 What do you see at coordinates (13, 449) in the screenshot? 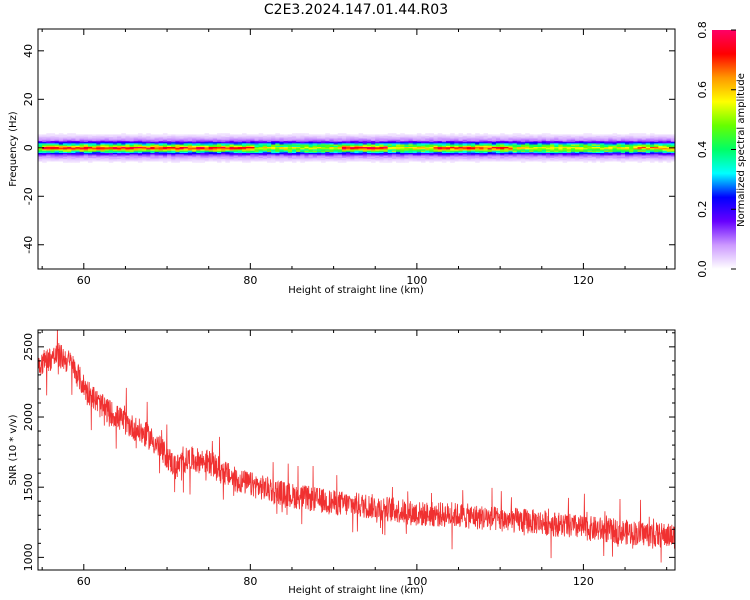
I see `snr-y-axis-label: SNR (10 * v/v)` at bounding box center [13, 449].